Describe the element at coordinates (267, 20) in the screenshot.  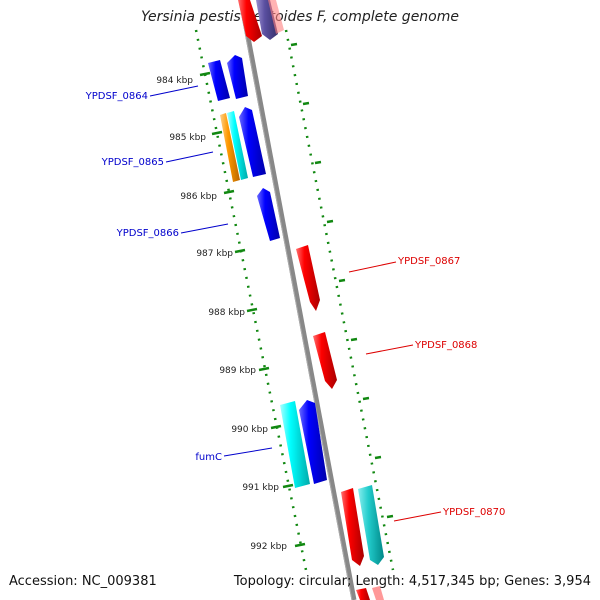
I see `gene-top-purple` at that location.